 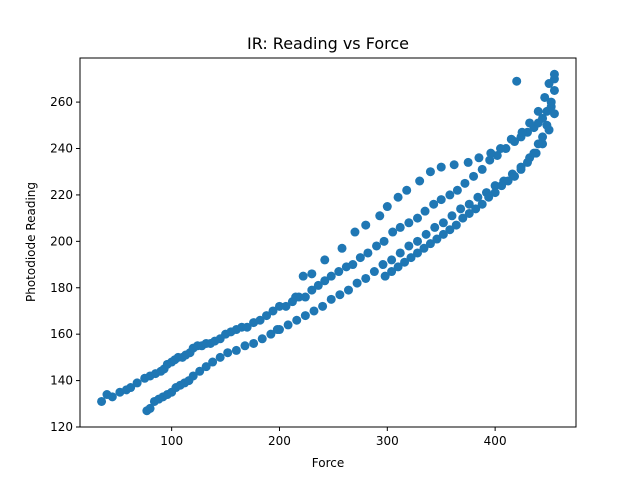 What do you see at coordinates (61, 195) in the screenshot?
I see `y-tick-label: 220` at bounding box center [61, 195].